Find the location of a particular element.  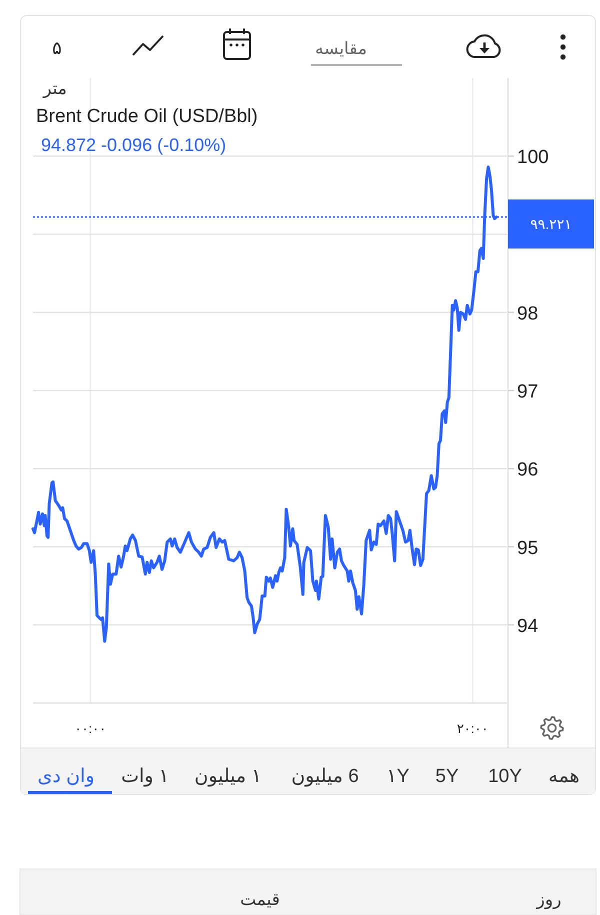

text: Brent Crude Oil (USD/Bbl) is located at coordinates (147, 116).